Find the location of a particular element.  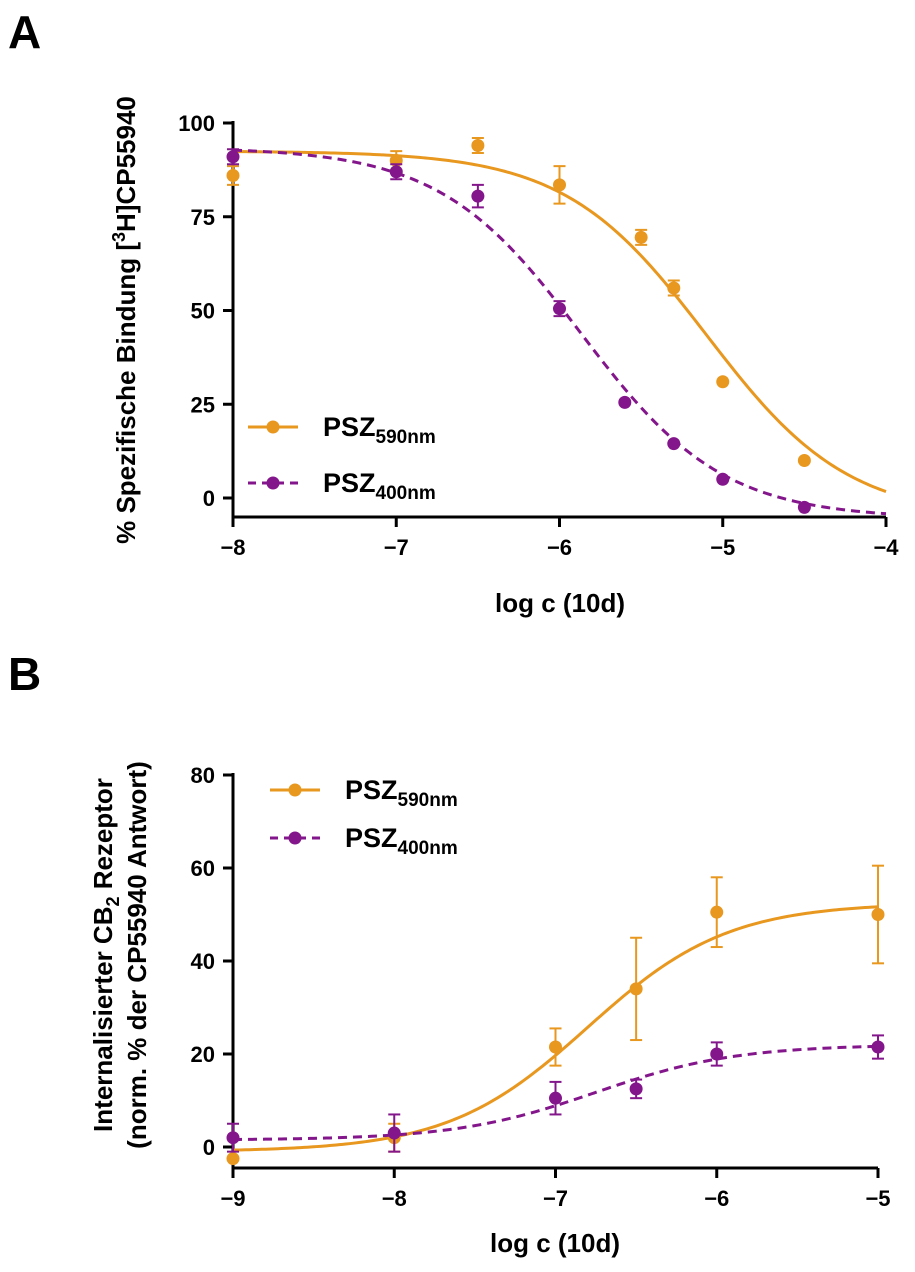

legend-sub-psz400-a: 400nm is located at coordinates (406, 493).